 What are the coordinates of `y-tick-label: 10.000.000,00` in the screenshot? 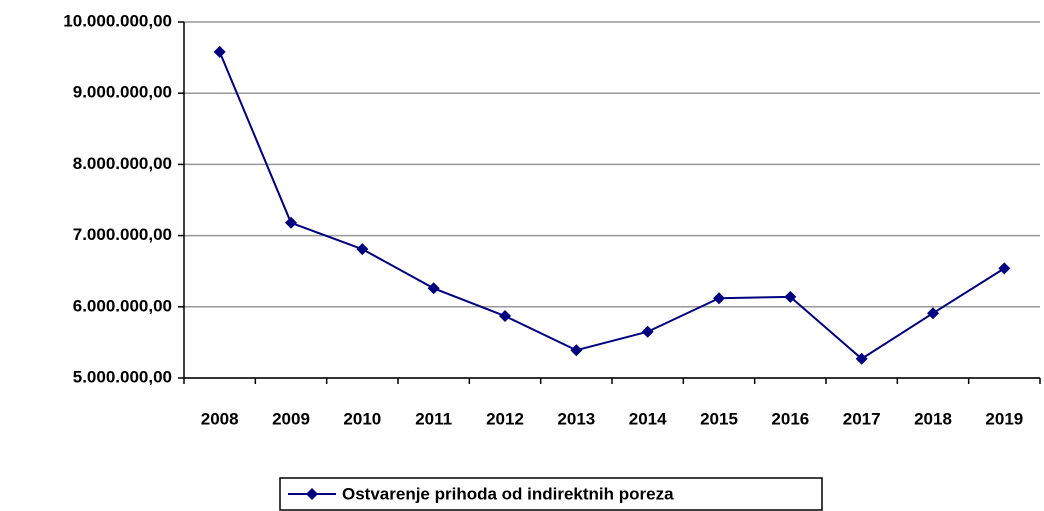 It's located at (117, 20).